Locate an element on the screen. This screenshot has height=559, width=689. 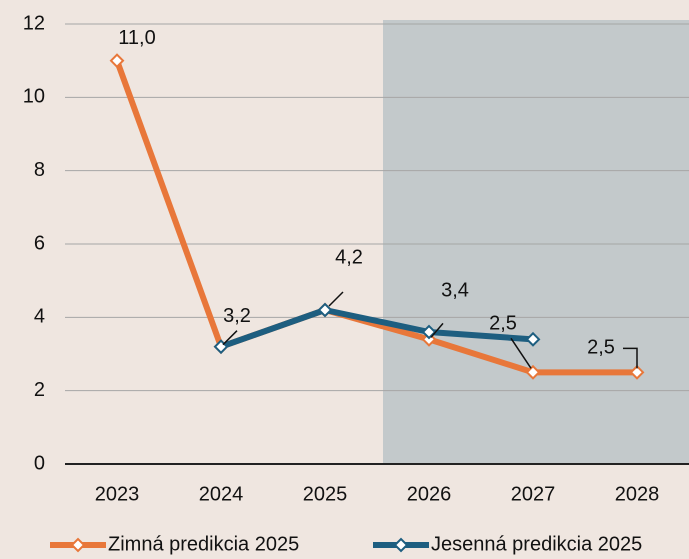
data-label: 11,0 is located at coordinates (136, 38).